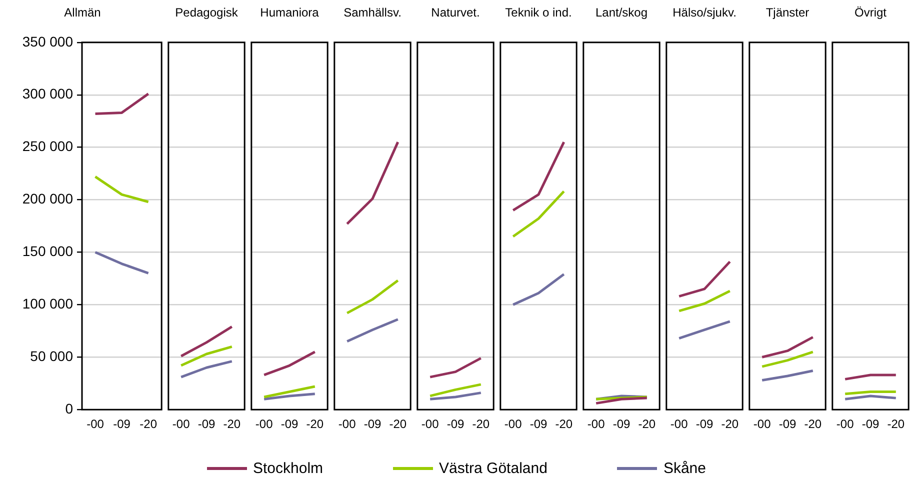 The image size is (913, 486). I want to click on legend-label: Skåne, so click(684, 468).